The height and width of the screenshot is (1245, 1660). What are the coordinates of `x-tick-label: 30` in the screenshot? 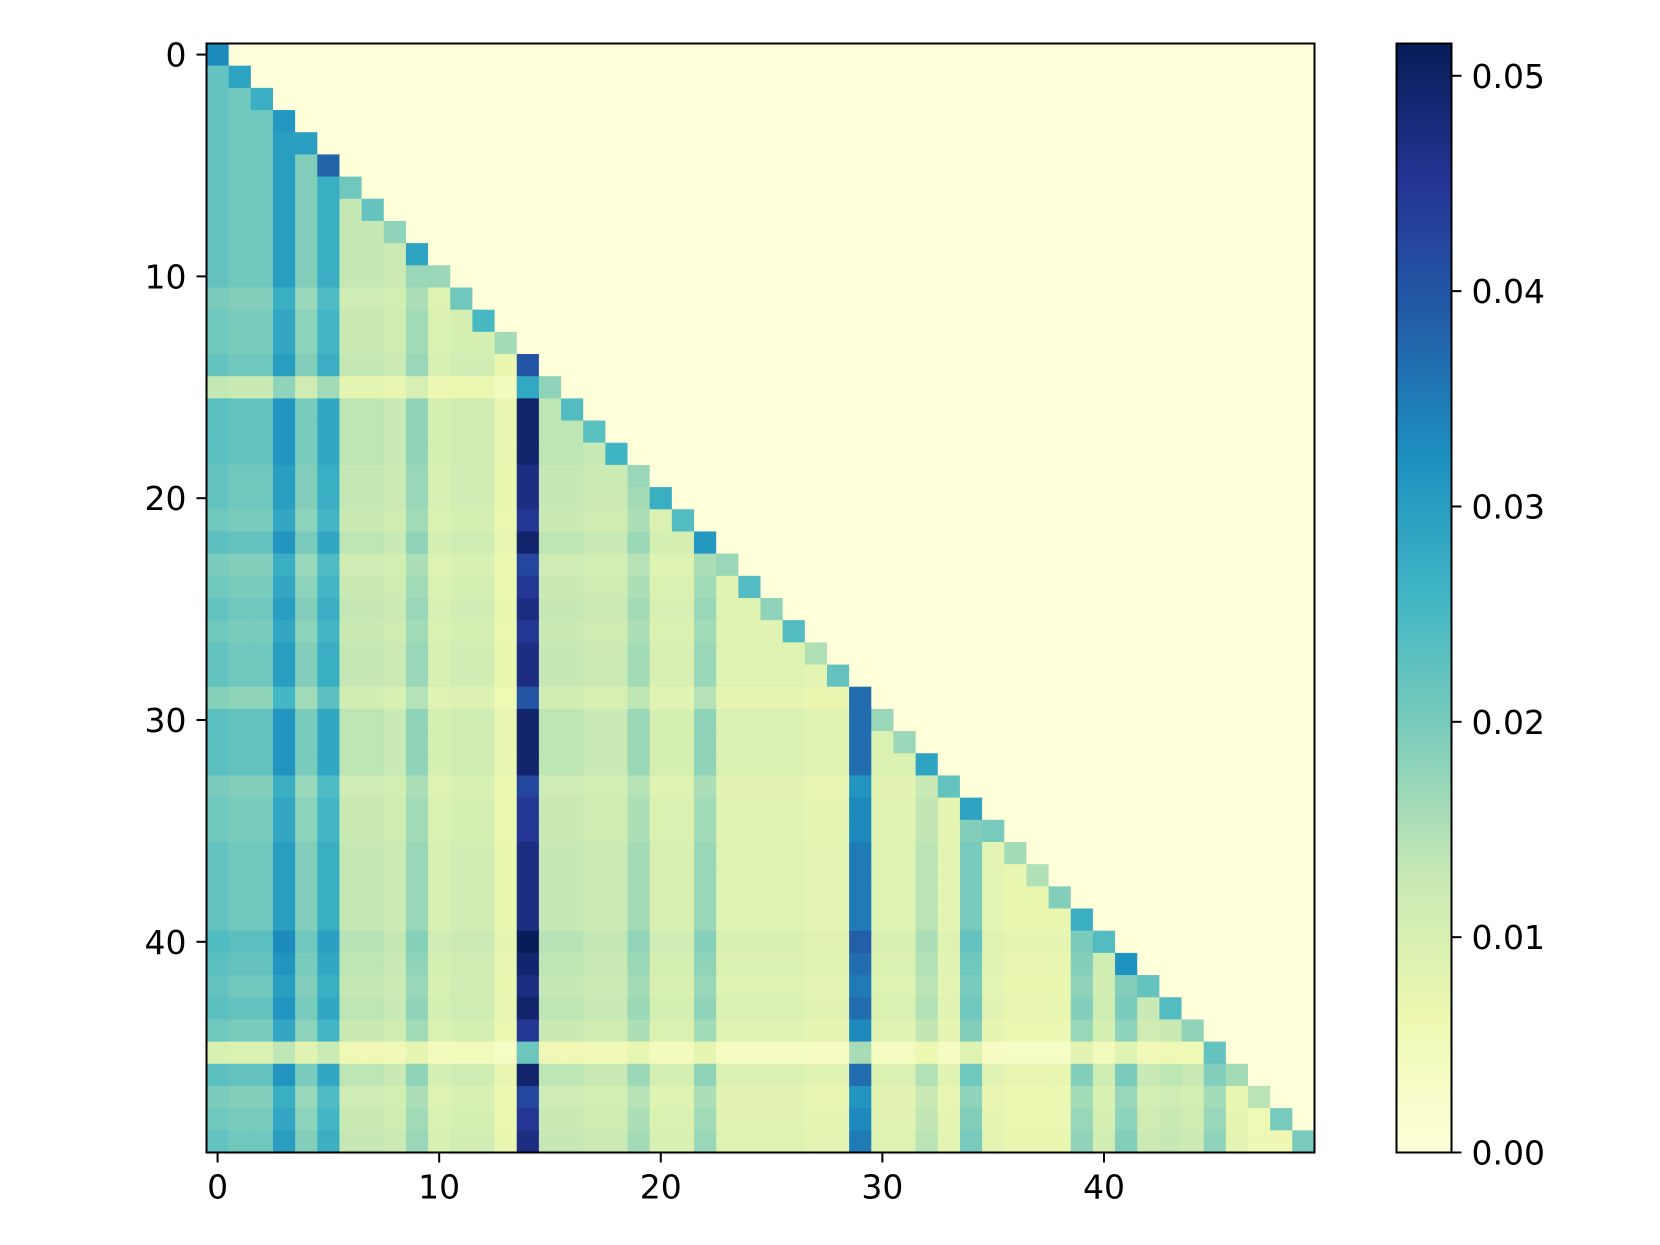 It's located at (882, 1187).